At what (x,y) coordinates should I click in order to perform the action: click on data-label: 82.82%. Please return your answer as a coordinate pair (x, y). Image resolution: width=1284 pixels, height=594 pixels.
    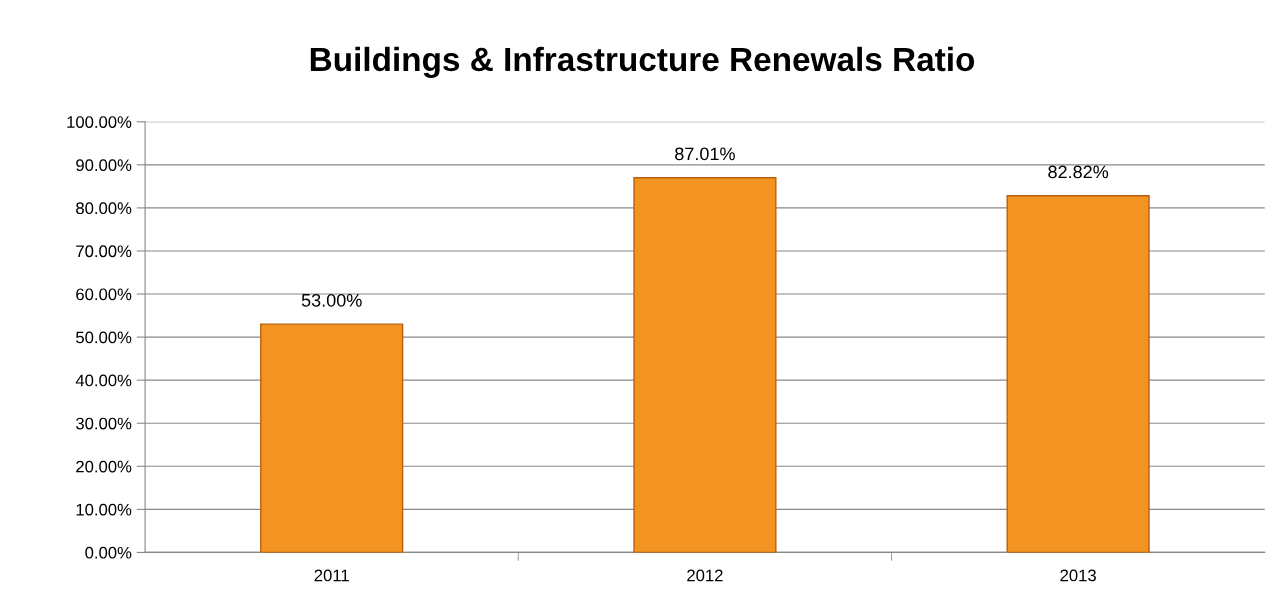
    Looking at the image, I should click on (1078, 172).